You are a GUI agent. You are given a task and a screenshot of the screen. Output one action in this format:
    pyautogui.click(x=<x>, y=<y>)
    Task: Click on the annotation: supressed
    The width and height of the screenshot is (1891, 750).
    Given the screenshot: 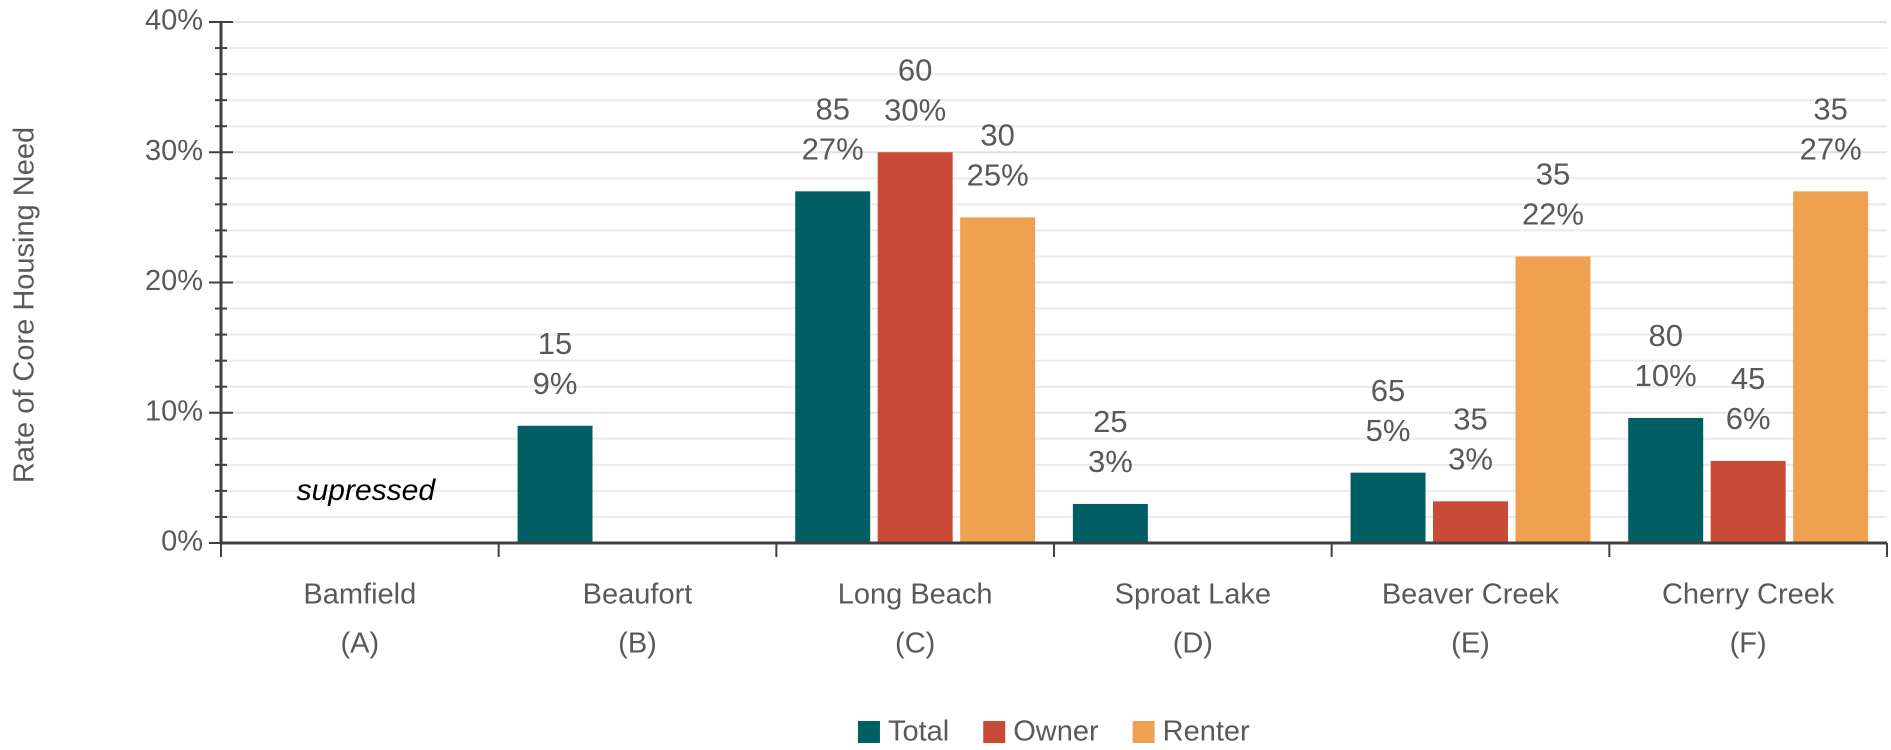 What is the action you would take?
    pyautogui.click(x=367, y=490)
    